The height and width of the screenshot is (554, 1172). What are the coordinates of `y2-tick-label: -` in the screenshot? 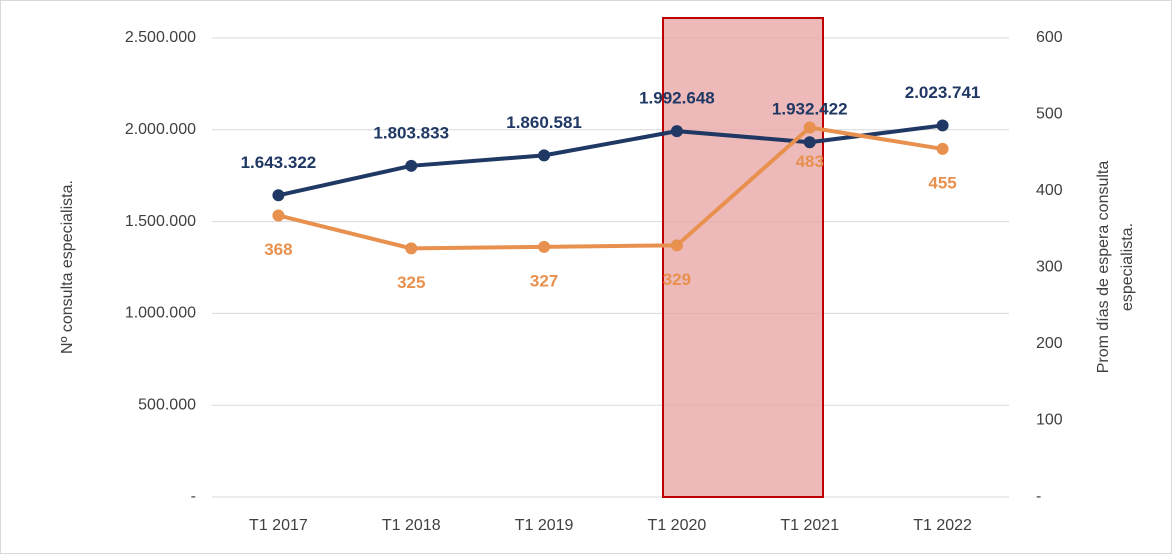 It's located at (1038, 496).